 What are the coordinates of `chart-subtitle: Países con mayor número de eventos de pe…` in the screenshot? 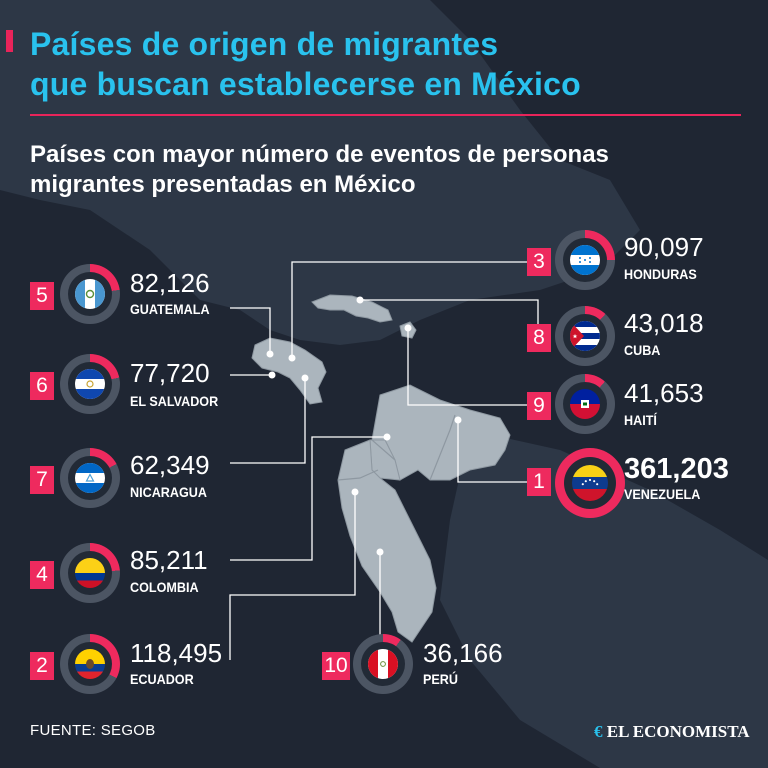 It's located at (319, 170).